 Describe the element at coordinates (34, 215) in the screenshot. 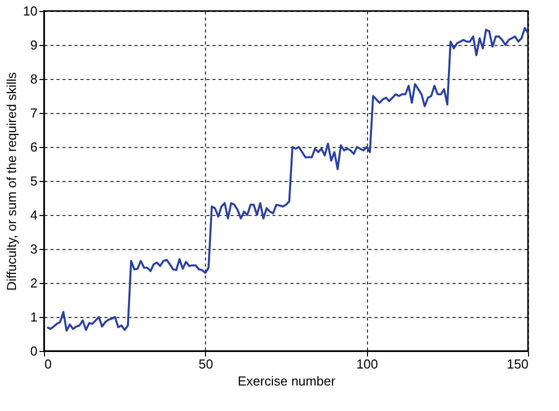

I see `y-tick-label: 4` at that location.